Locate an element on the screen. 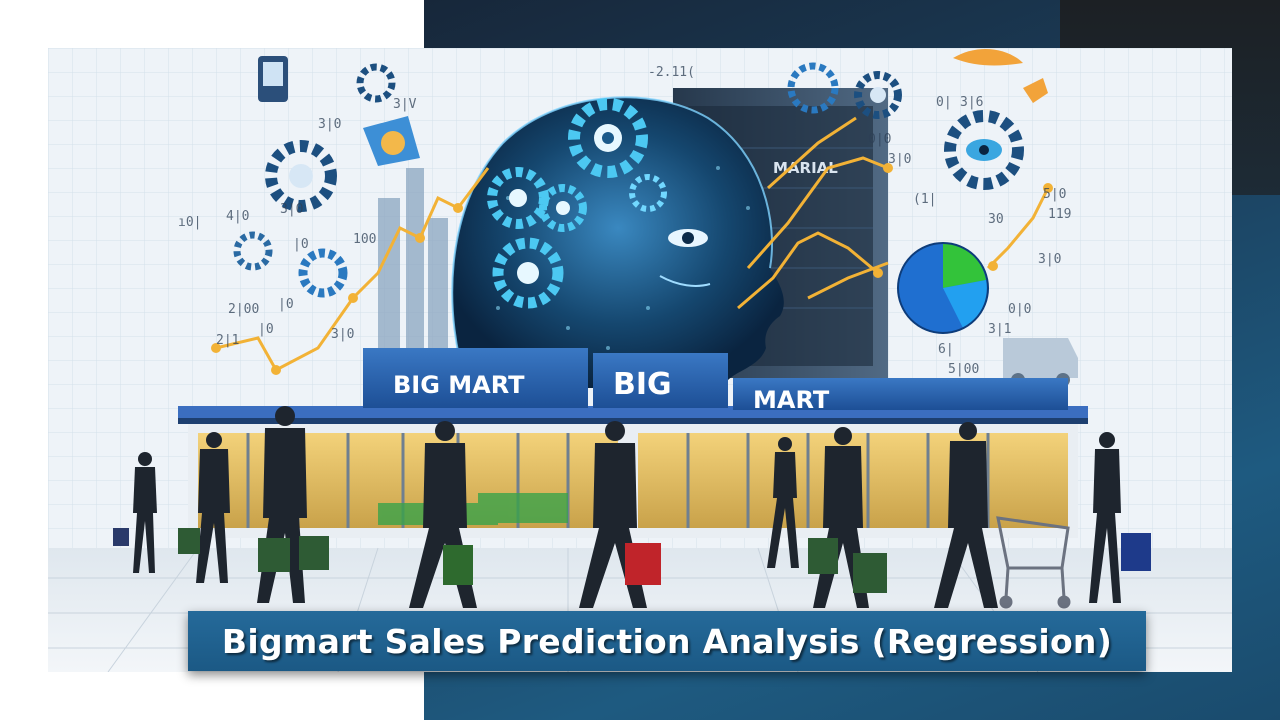 The width and height of the screenshot is (1280, 720). svg-text: 3|6 is located at coordinates (971, 102).